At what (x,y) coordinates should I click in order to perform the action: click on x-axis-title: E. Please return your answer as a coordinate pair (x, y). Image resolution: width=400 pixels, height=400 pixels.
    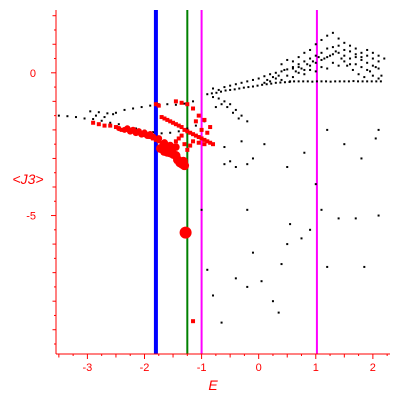
    Looking at the image, I should click on (213, 385).